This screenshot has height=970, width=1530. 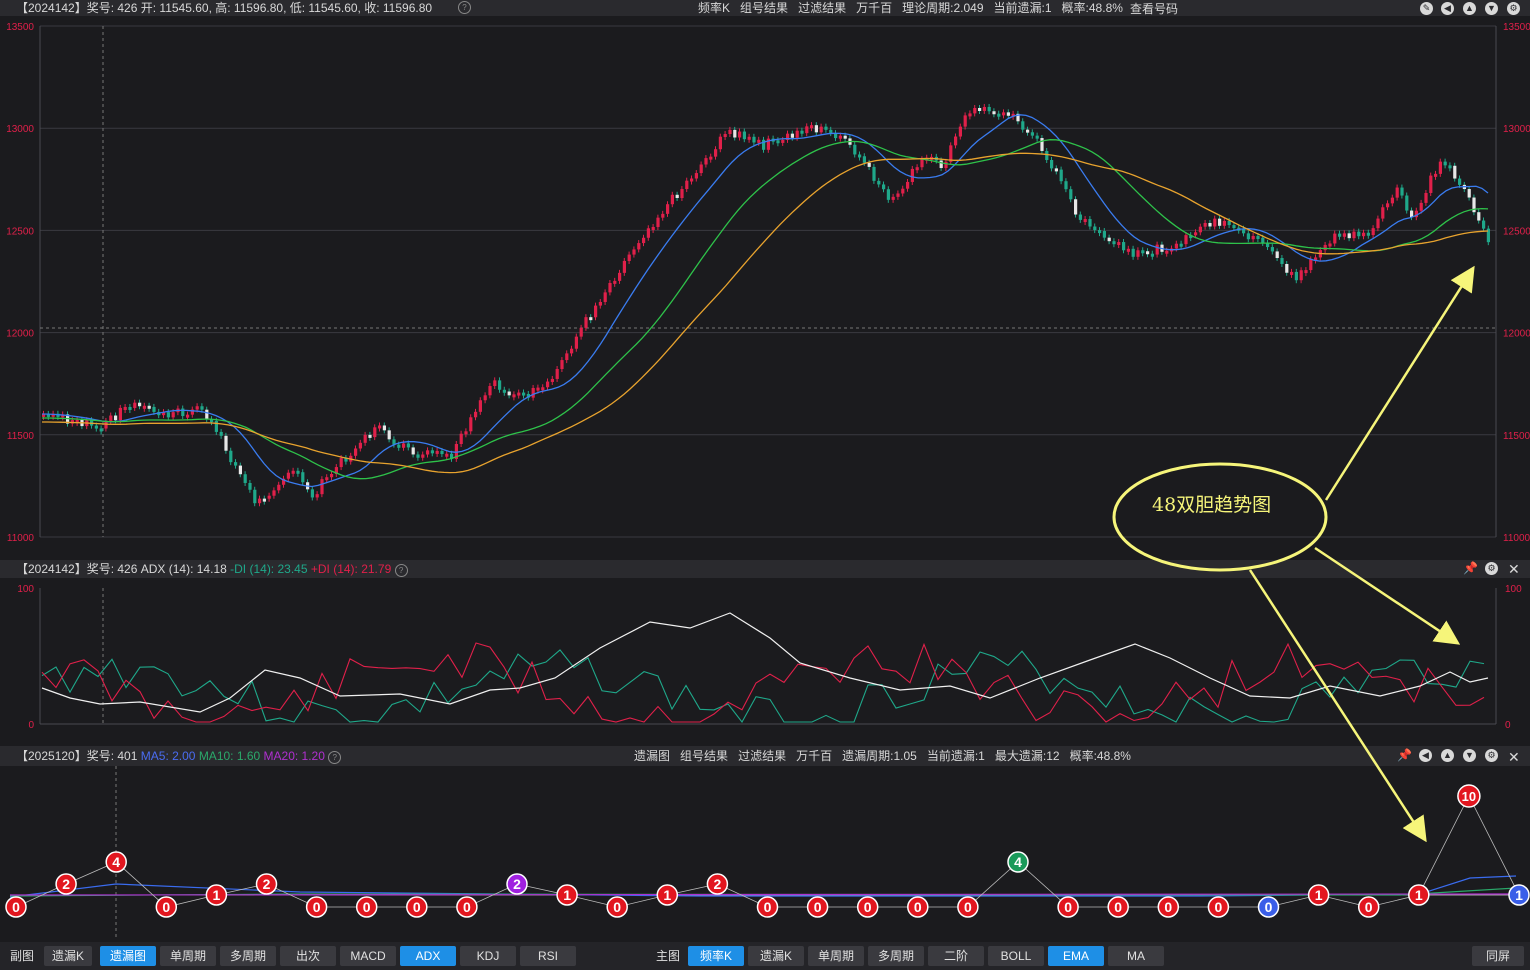 What do you see at coordinates (776, 956) in the screenshot?
I see `main-chart-button-1: 遗漏K` at bounding box center [776, 956].